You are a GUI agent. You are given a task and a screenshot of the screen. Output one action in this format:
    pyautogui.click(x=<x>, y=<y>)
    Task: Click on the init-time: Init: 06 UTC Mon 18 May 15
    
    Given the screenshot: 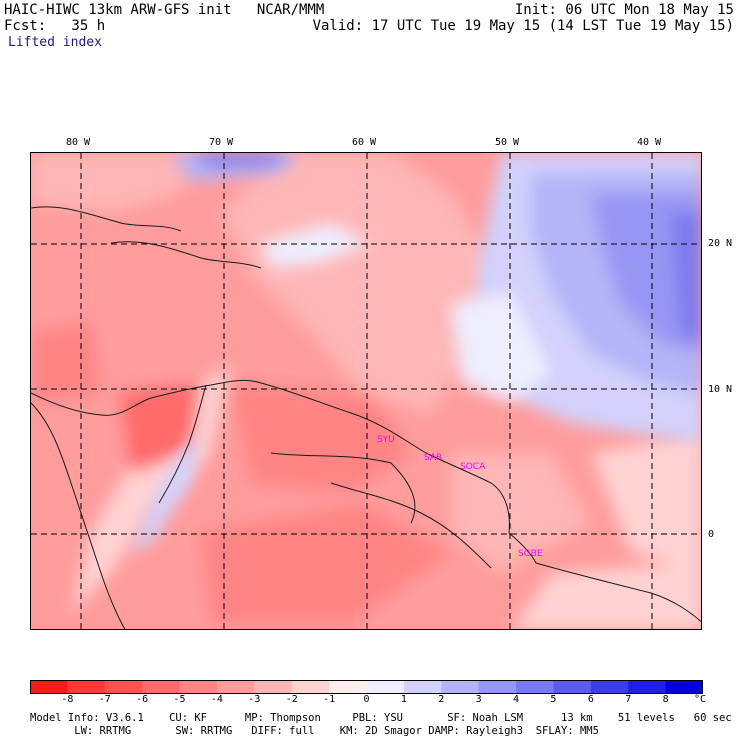 What is the action you would take?
    pyautogui.click(x=624, y=10)
    